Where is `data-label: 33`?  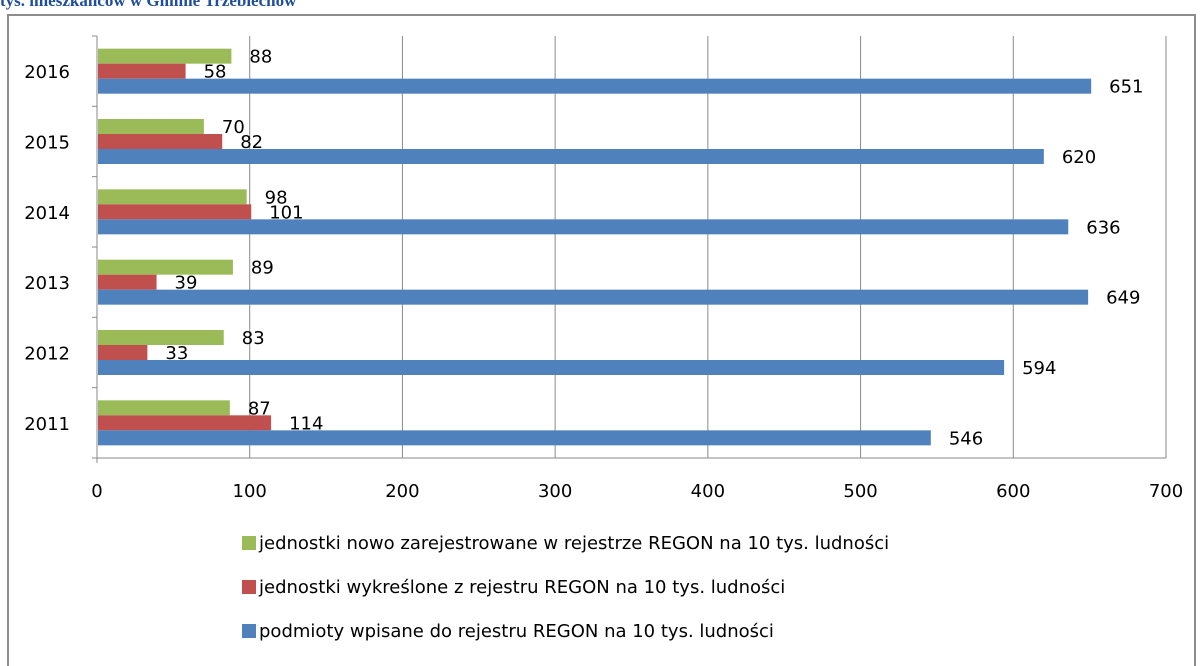
data-label: 33 is located at coordinates (176, 353).